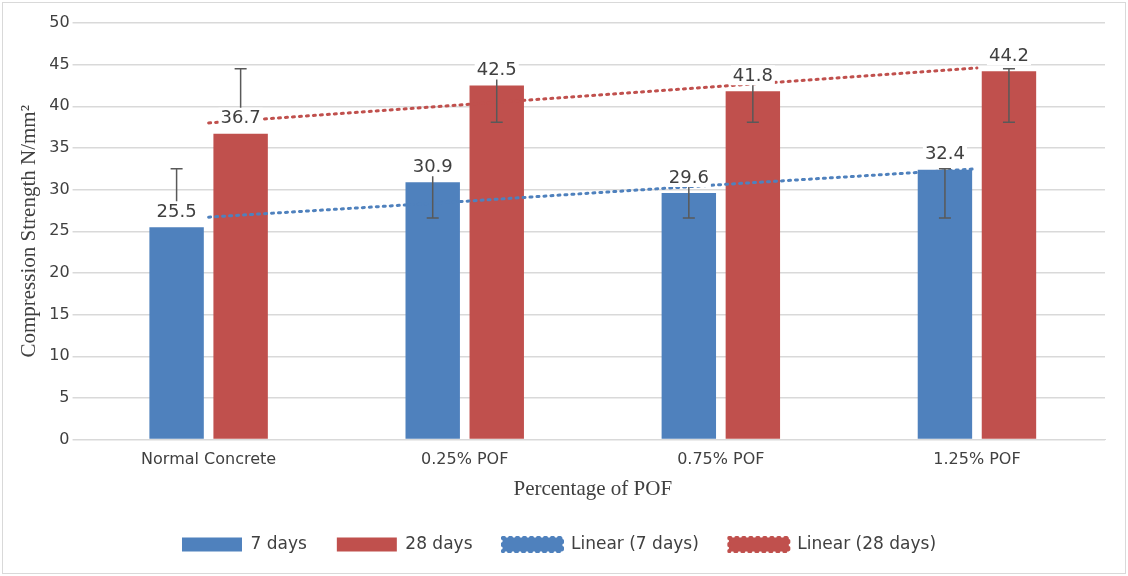 Image resolution: width=1128 pixels, height=576 pixels. I want to click on x-tick-label: Normal Concrete, so click(209, 459).